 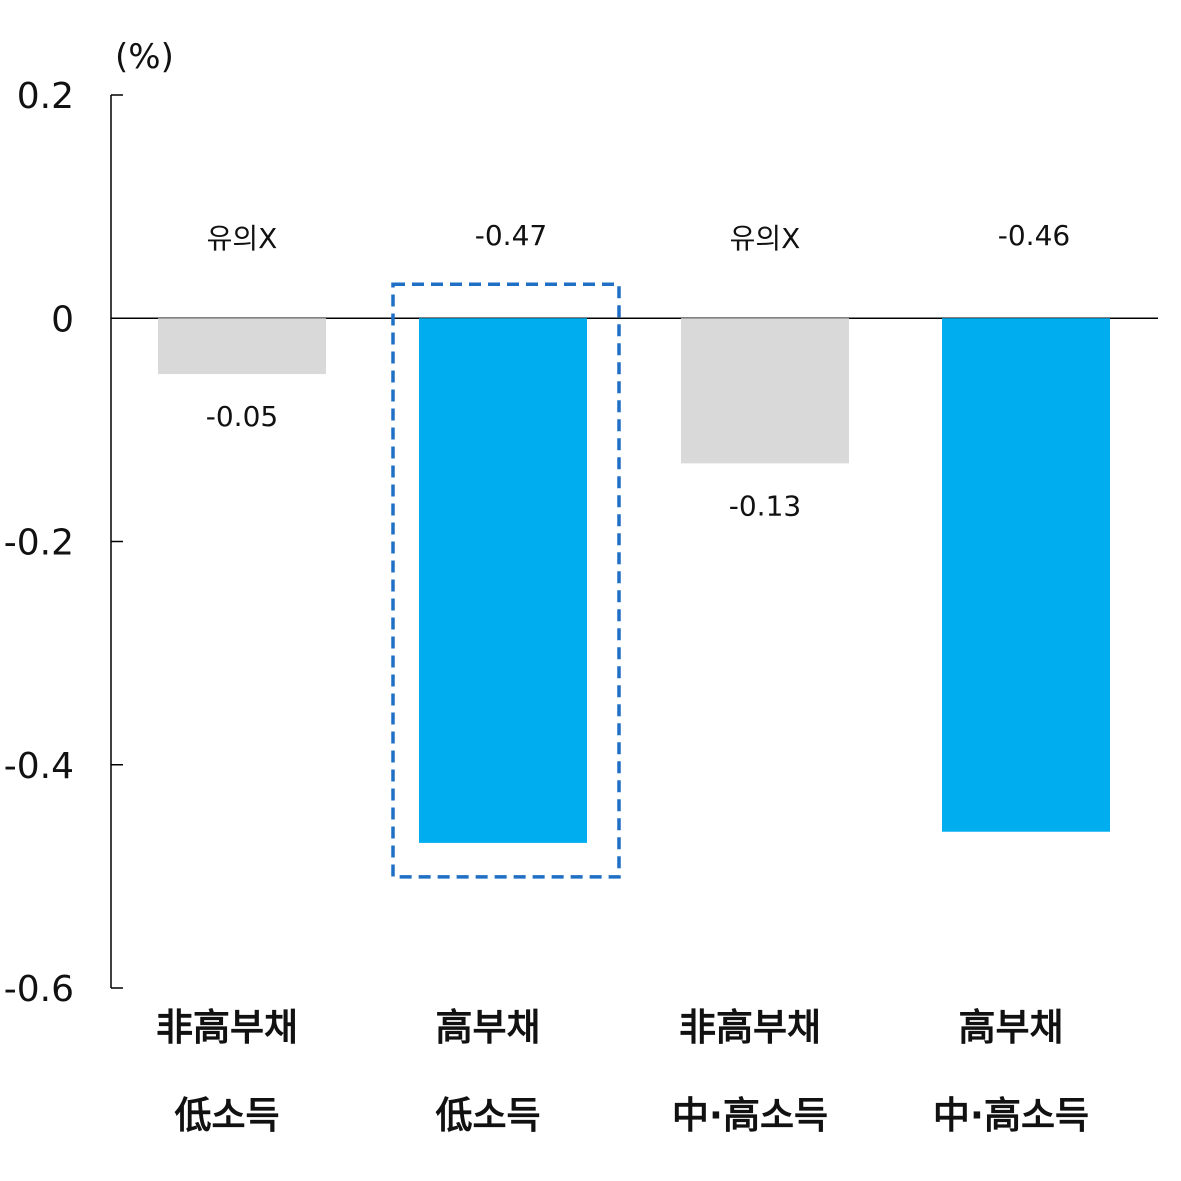 What do you see at coordinates (765, 505) in the screenshot?
I see `value-label: -0.13` at bounding box center [765, 505].